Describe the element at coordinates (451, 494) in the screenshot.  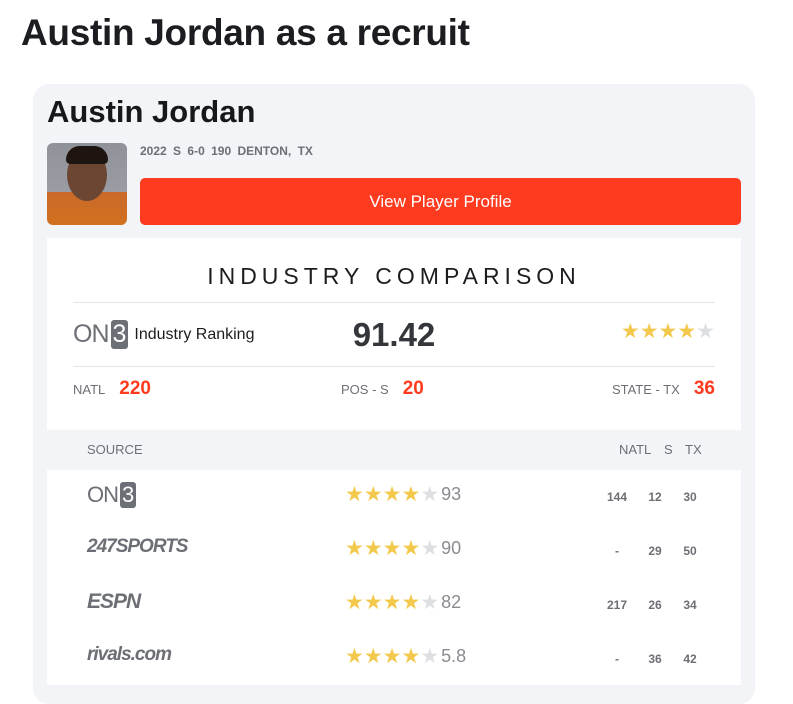
I see `rating: 93` at that location.